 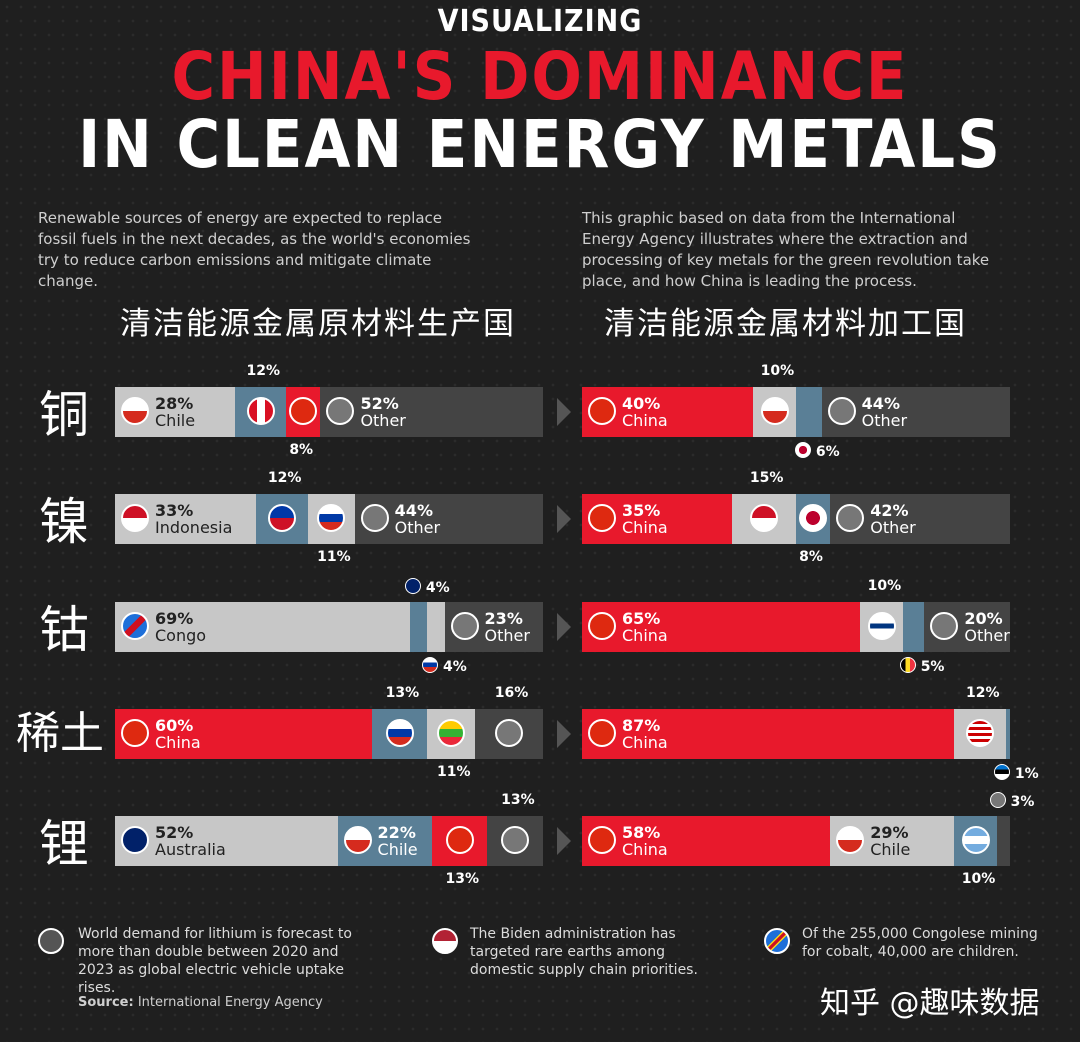 I want to click on segment-label: 60% China, so click(x=178, y=734).